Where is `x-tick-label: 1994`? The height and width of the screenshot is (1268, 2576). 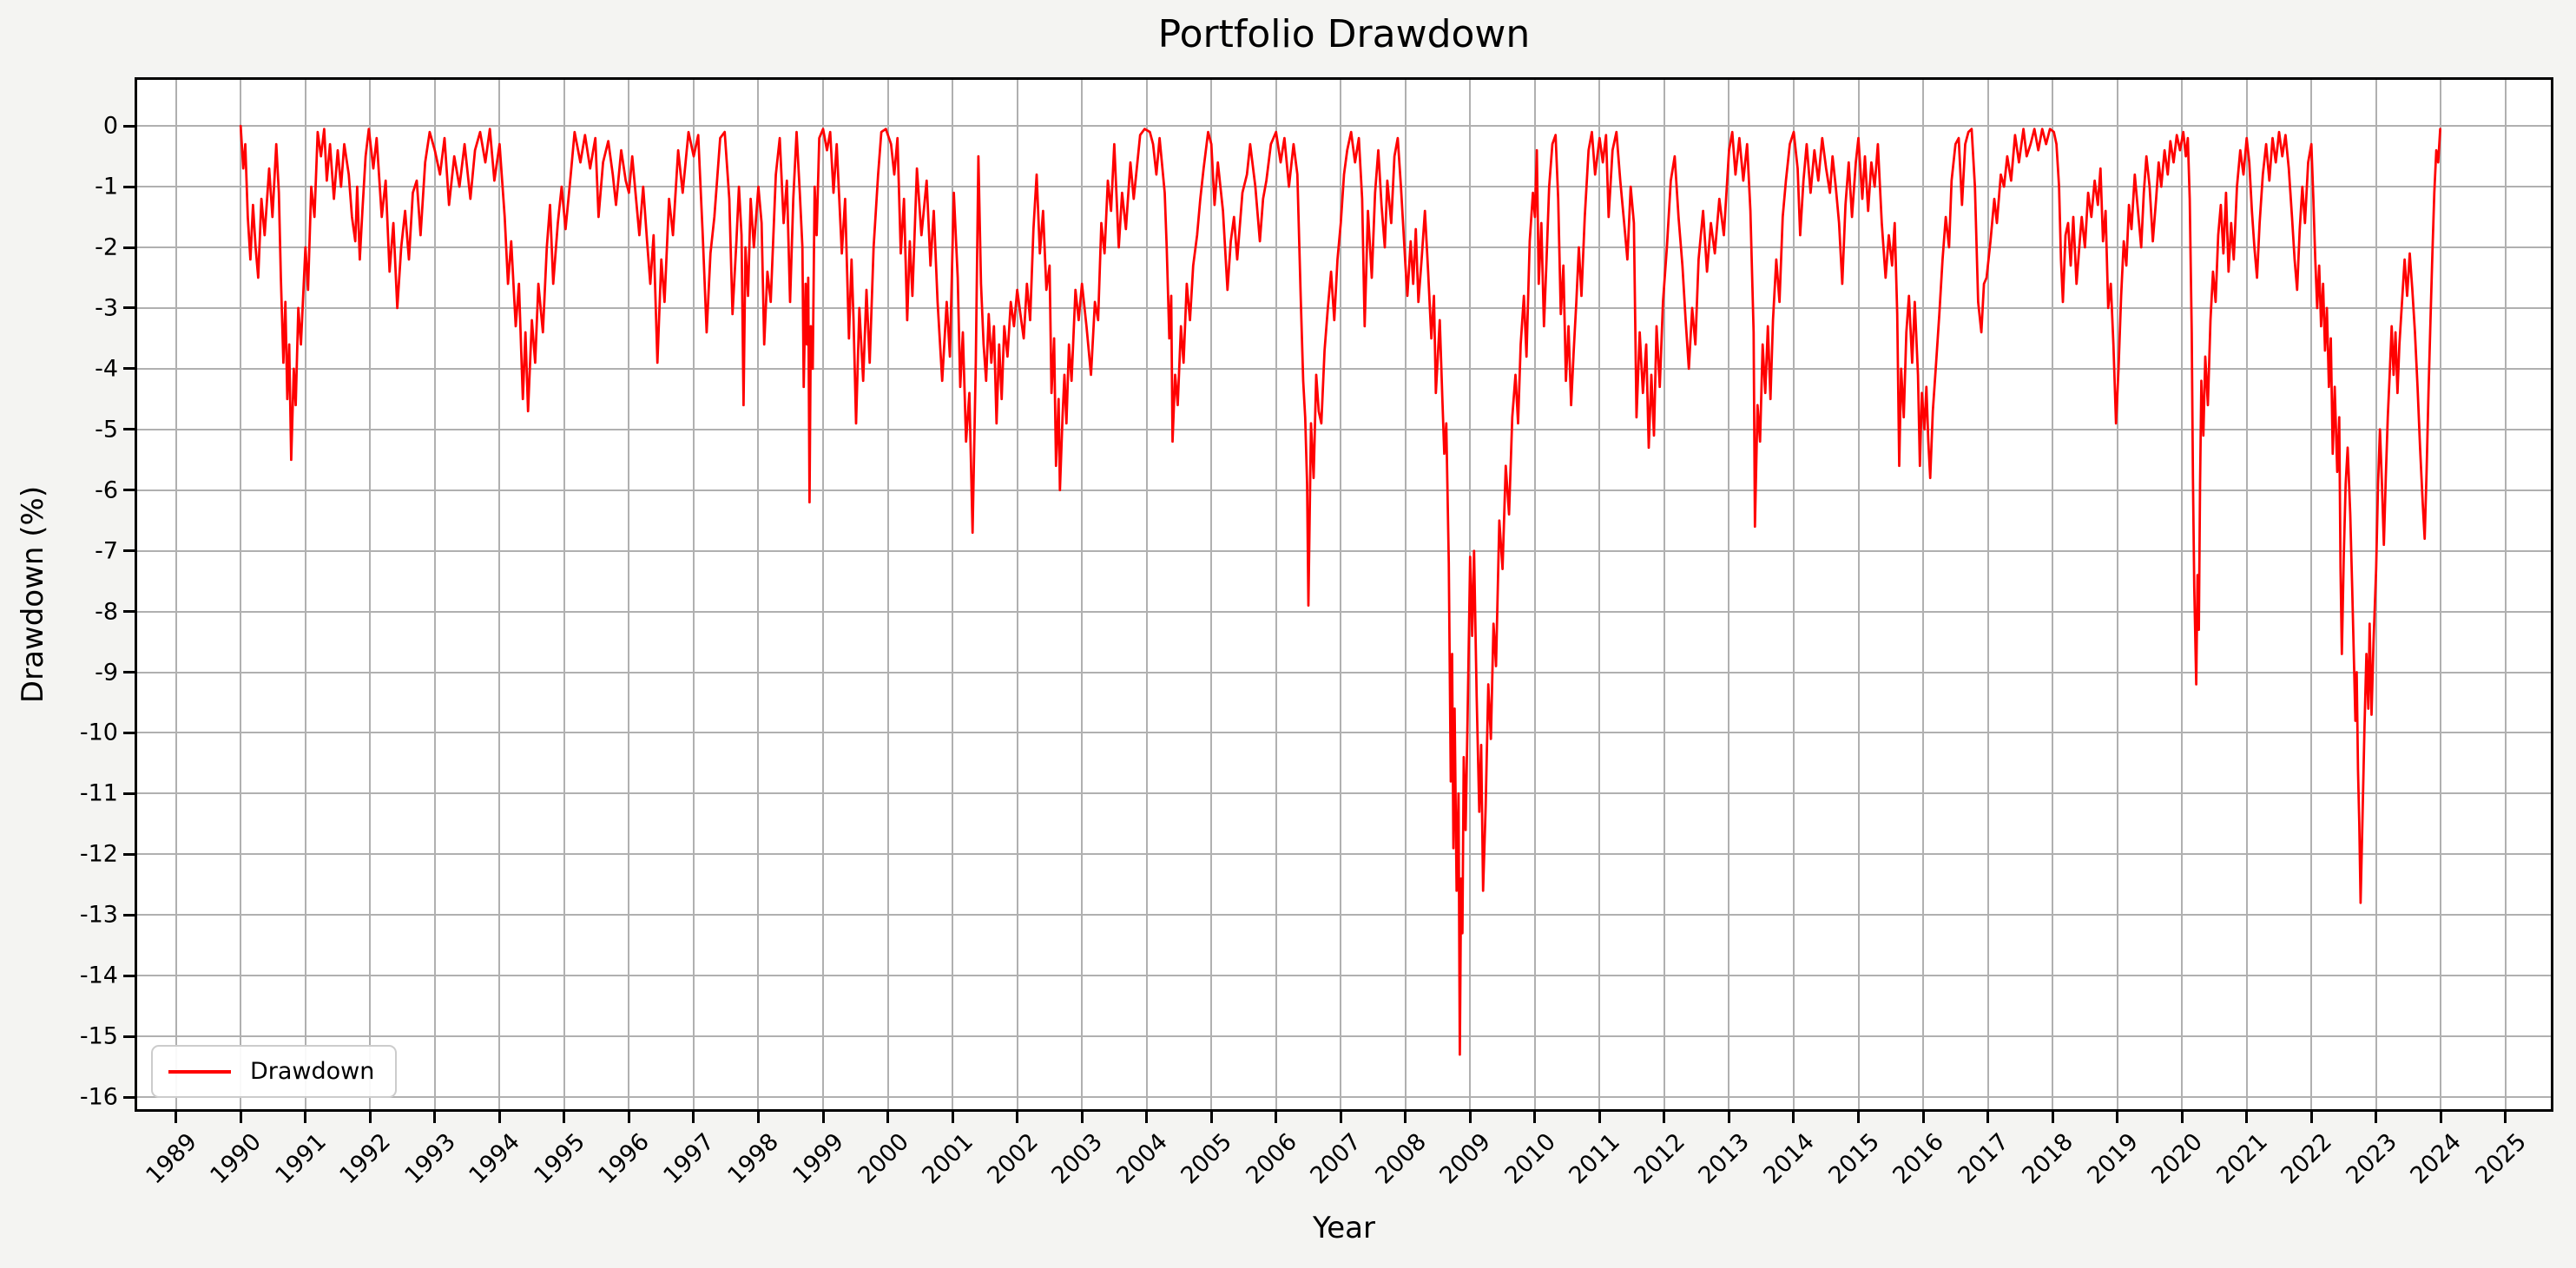
x-tick-label: 1994 is located at coordinates (495, 1159).